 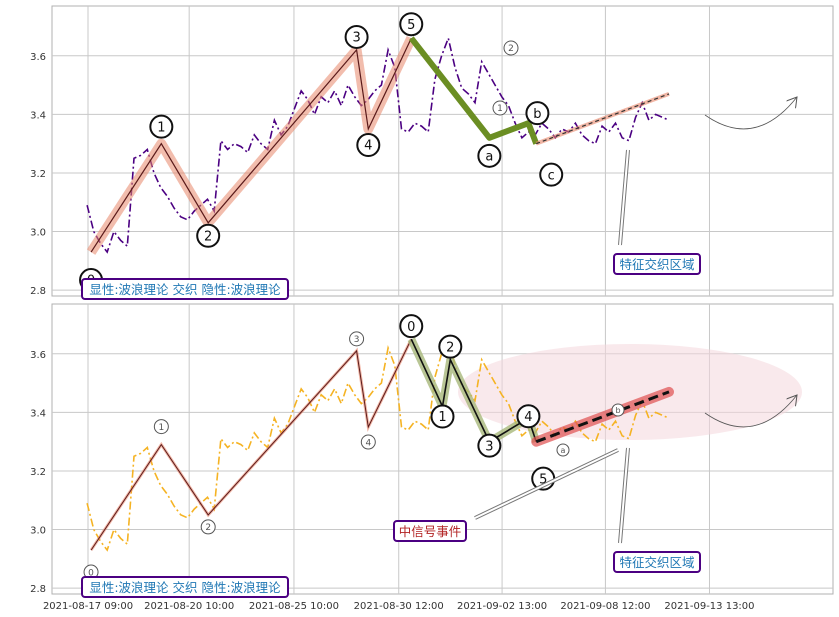 I want to click on bottom-wave-label: 3, so click(x=357, y=340).